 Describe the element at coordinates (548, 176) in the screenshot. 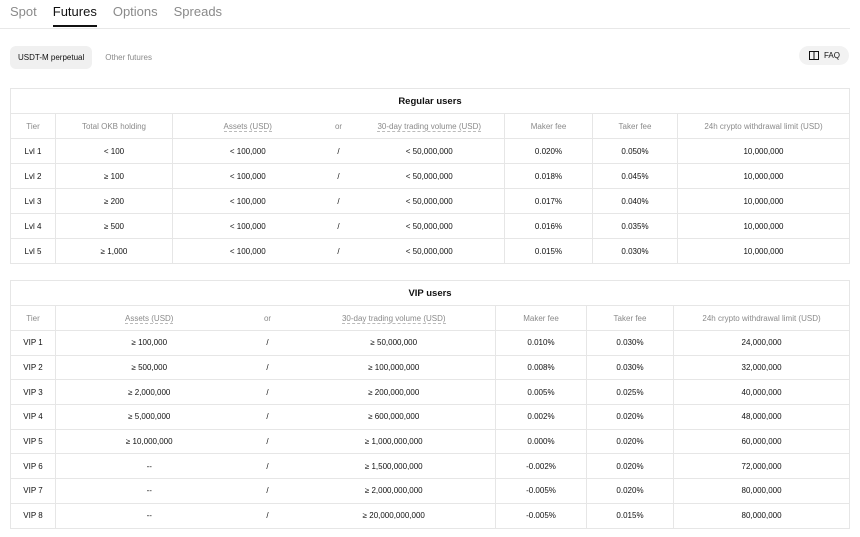

I see `table-cell: 0.018%` at that location.